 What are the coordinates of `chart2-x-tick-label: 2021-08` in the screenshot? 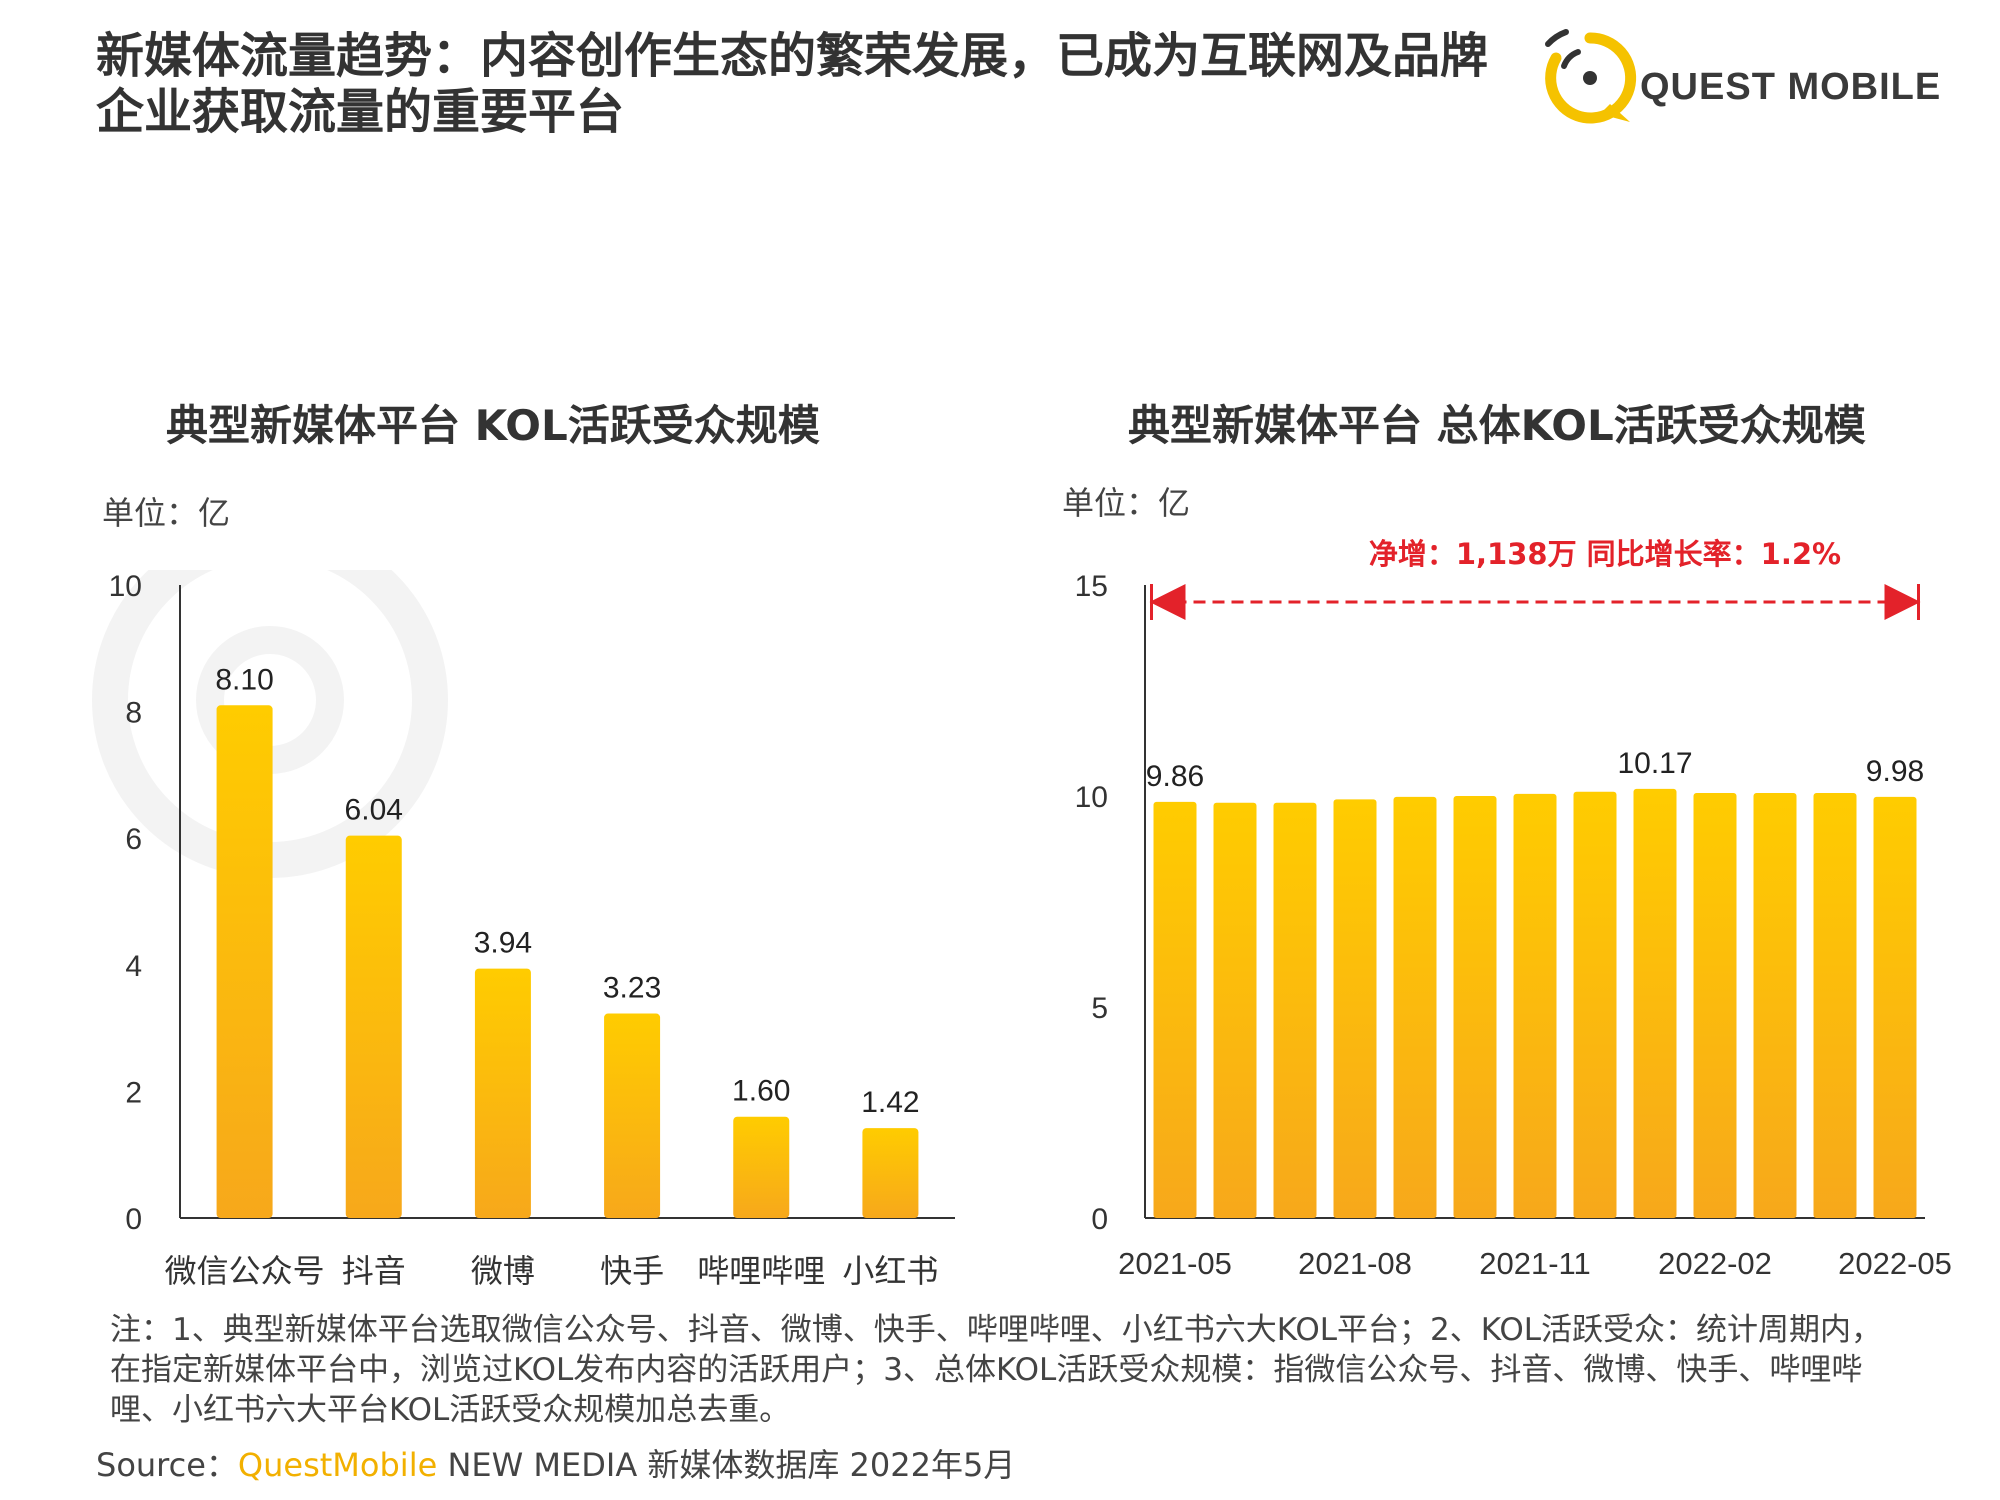 It's located at (1355, 1263).